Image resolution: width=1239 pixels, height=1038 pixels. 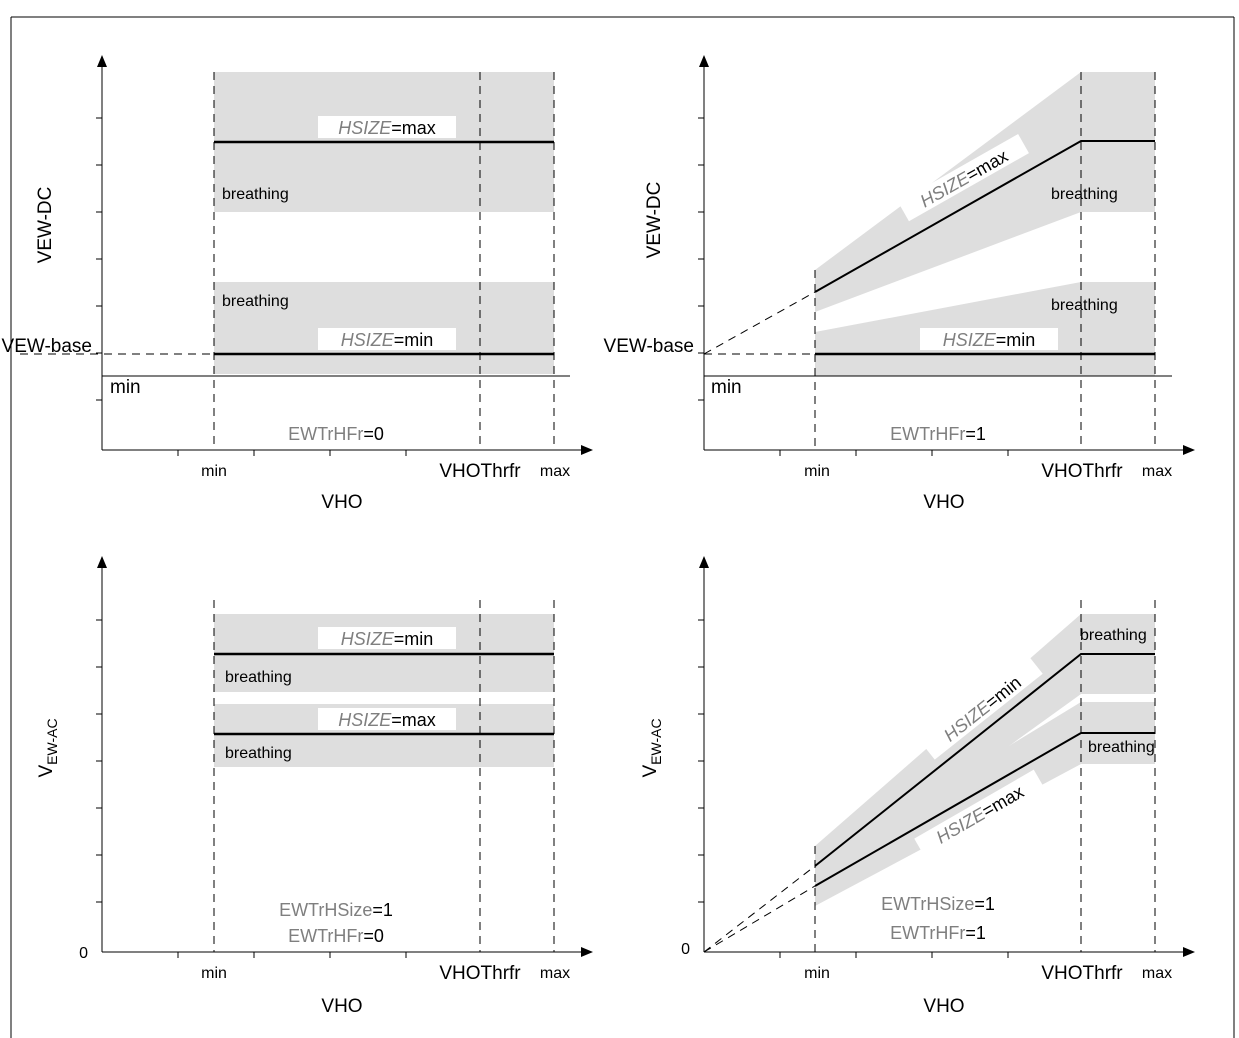 I want to click on breathing-band-hsize-max, so click(x=985, y=192).